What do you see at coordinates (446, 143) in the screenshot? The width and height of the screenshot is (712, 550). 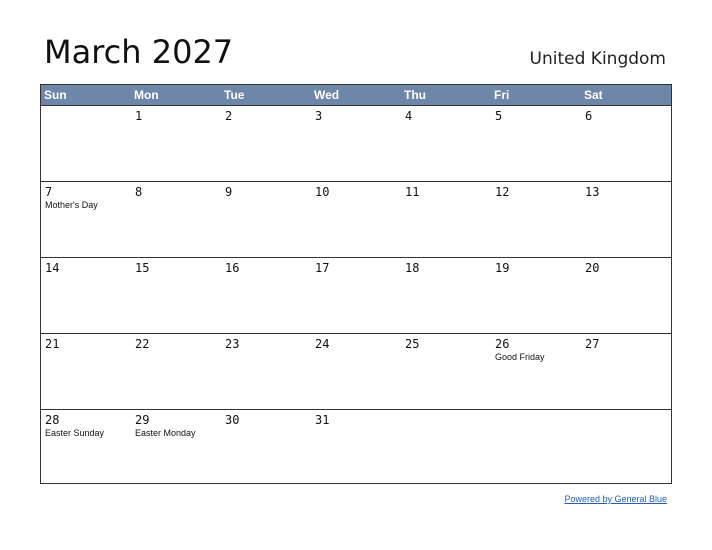 I see `day-cell: 4` at bounding box center [446, 143].